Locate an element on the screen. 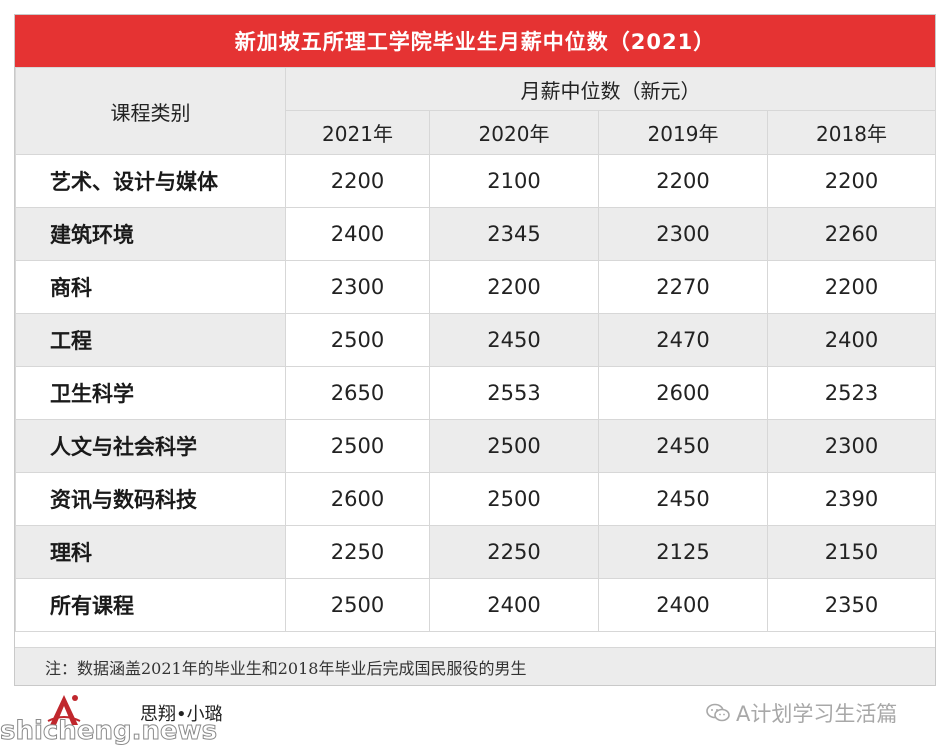  table-title: 新加坡五所理工学院毕业生月薪中位数（2021） is located at coordinates (475, 41).